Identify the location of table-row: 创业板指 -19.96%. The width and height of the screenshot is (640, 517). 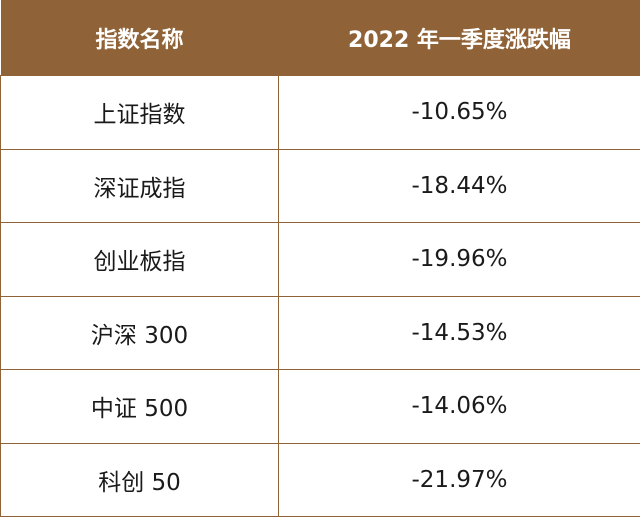
(320, 259).